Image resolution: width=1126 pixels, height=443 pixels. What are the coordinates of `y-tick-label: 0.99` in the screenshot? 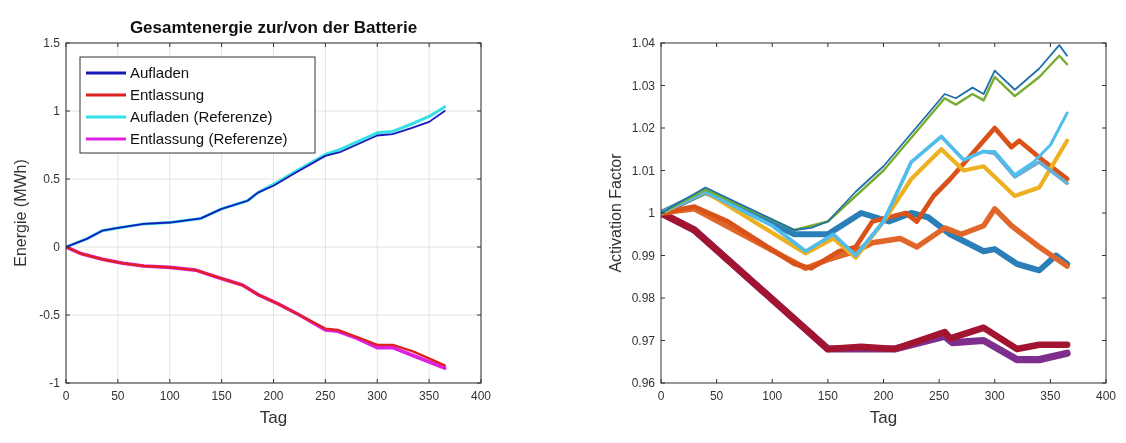 It's located at (643, 255).